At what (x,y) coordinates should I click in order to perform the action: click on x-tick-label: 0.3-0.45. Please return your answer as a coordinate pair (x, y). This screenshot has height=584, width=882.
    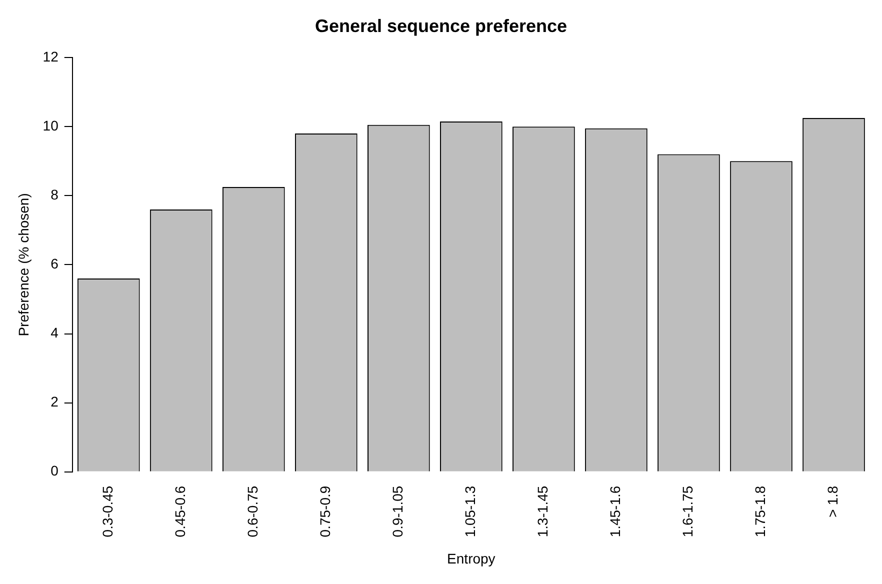
    Looking at the image, I should click on (107, 512).